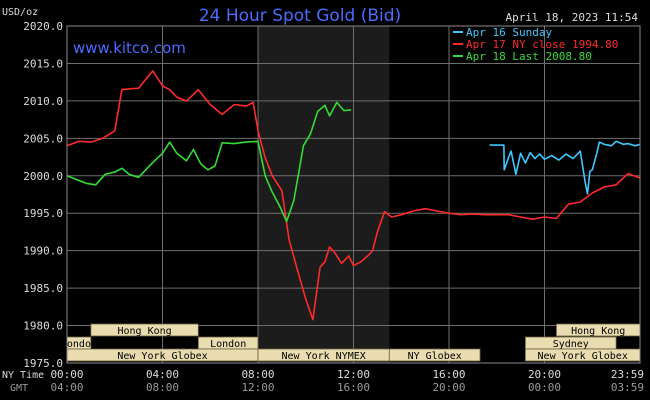  What do you see at coordinates (23, 375) in the screenshot?
I see `x-row-label-ny: NY Time` at bounding box center [23, 375].